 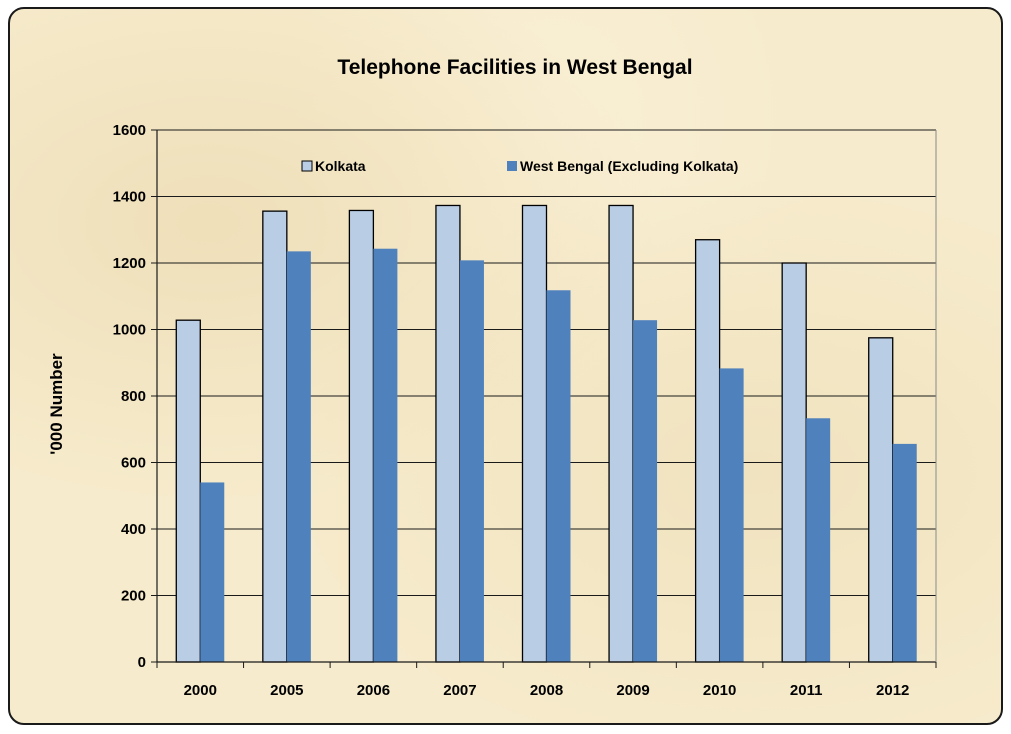 I want to click on legend-label-west-bengal: West Bengal (Excluding Kolkata), so click(x=629, y=166).